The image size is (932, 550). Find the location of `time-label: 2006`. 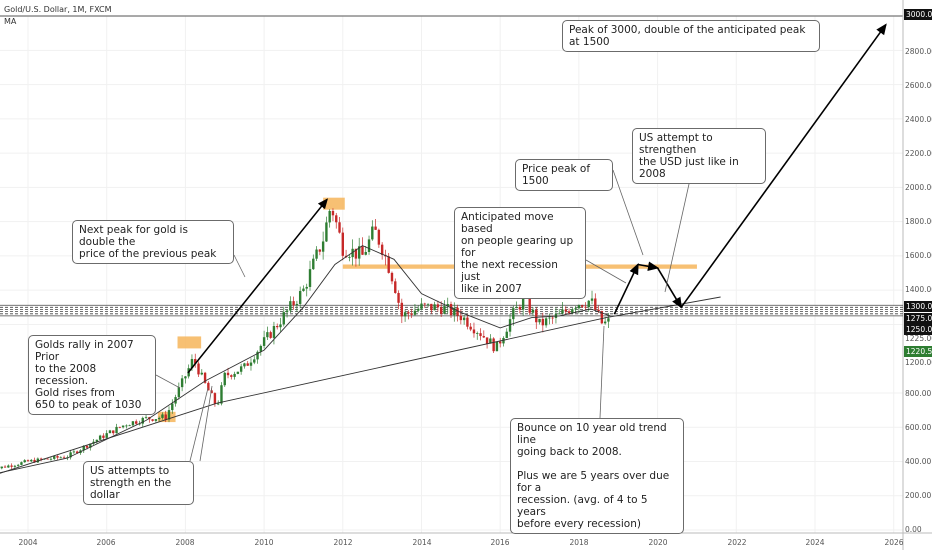

time-label: 2006 is located at coordinates (106, 542).